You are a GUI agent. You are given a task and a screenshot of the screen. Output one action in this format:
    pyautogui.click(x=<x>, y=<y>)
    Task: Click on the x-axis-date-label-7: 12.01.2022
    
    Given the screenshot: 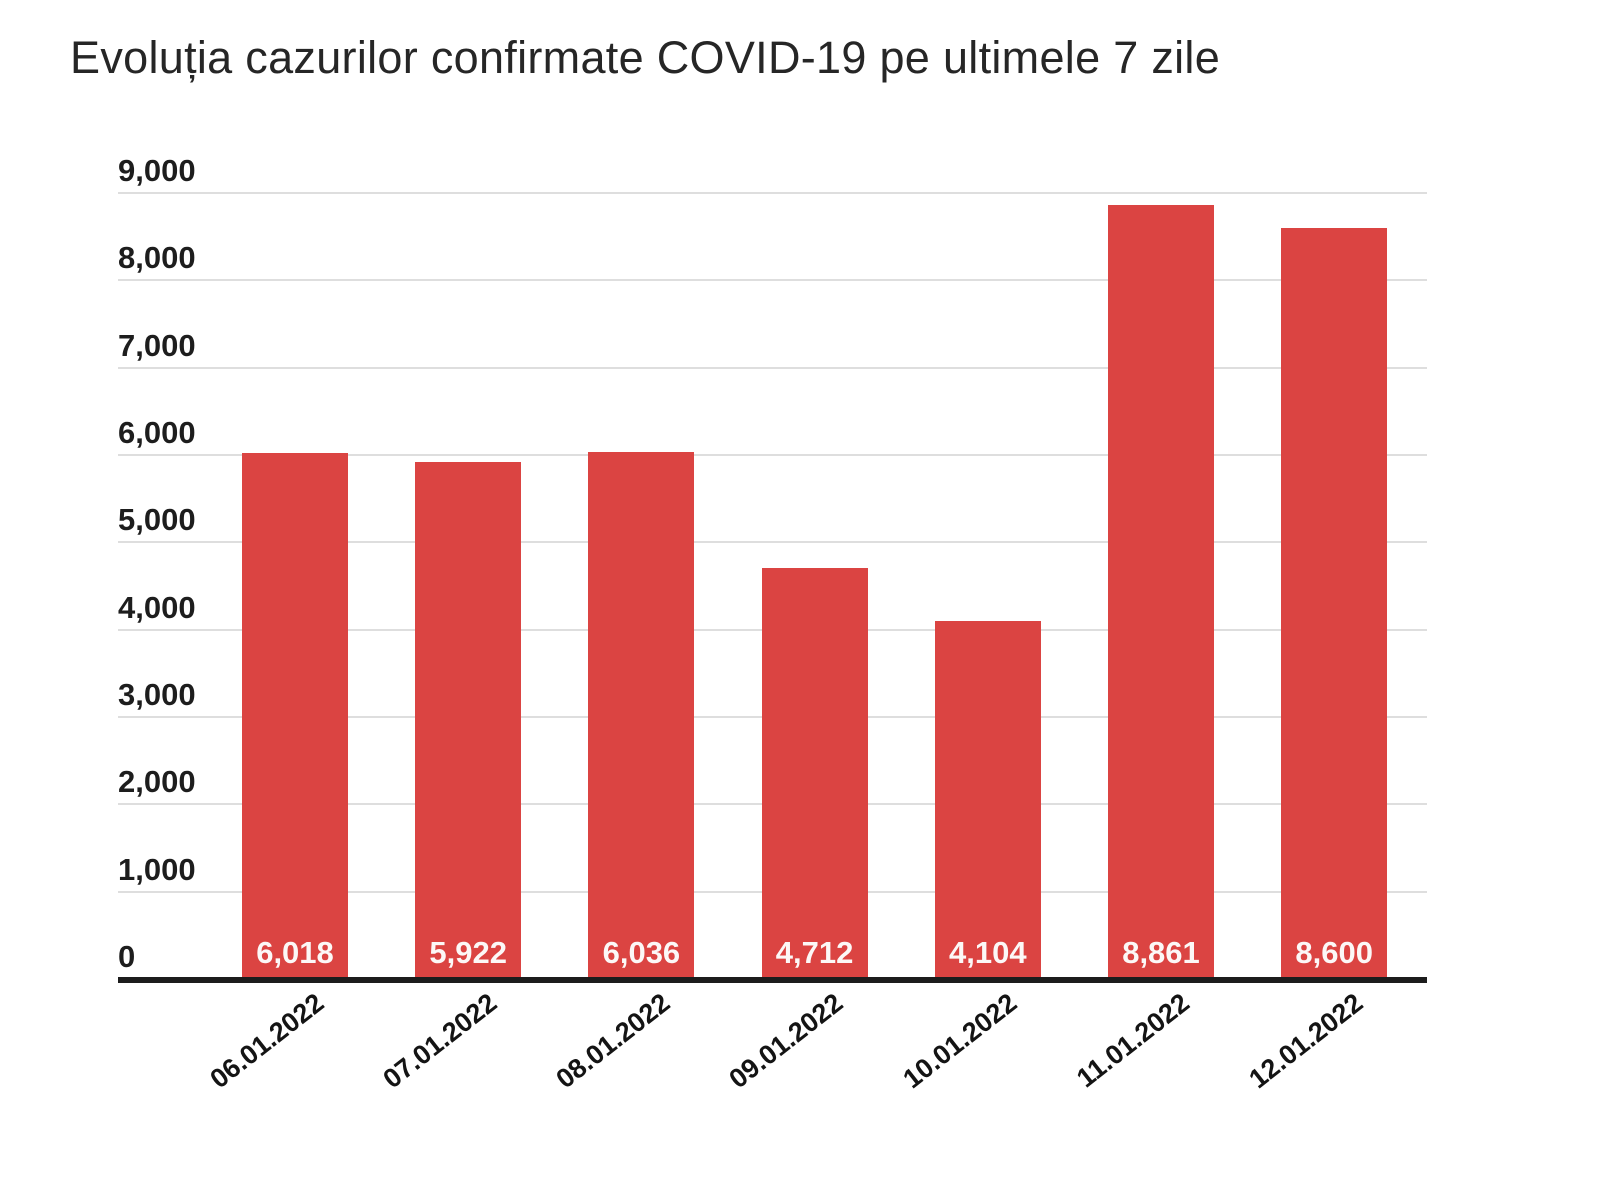 What is the action you would take?
    pyautogui.click(x=1306, y=1041)
    